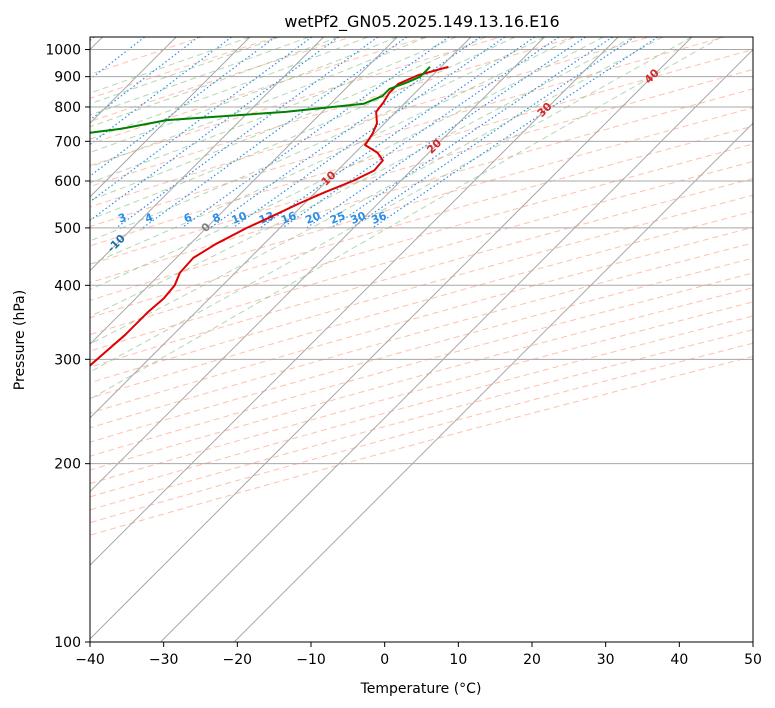 The image size is (775, 708). Describe the element at coordinates (67, 286) in the screenshot. I see `y-tick-label: 400` at that location.